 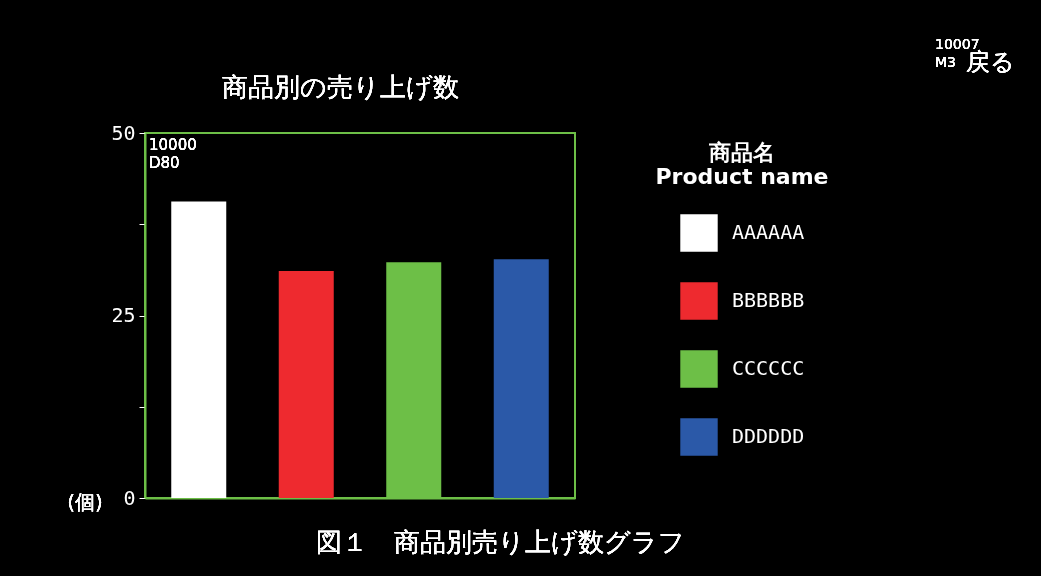 What do you see at coordinates (123, 315) in the screenshot?
I see `y-tick-label: 25` at bounding box center [123, 315].